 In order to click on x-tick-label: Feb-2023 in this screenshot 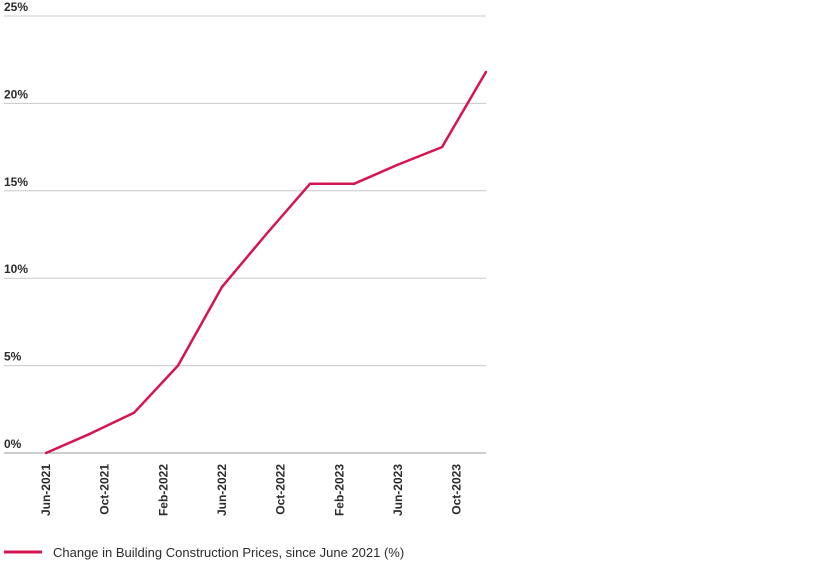, I will do `click(339, 490)`.